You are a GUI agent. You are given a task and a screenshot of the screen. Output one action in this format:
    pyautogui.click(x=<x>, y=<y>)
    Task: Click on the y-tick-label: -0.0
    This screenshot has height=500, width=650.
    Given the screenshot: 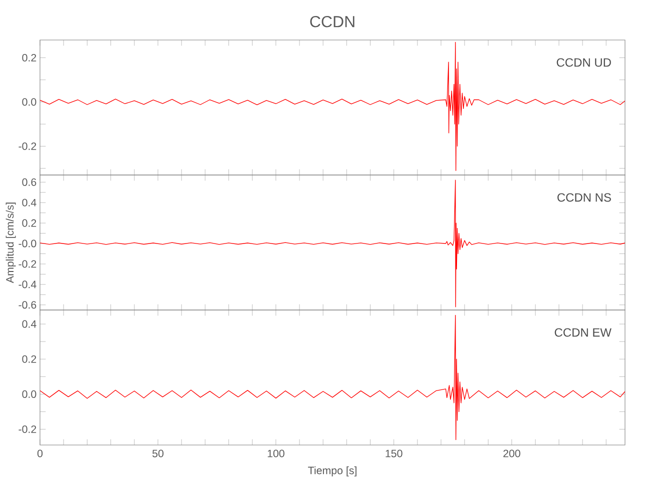 What is the action you would take?
    pyautogui.click(x=27, y=244)
    